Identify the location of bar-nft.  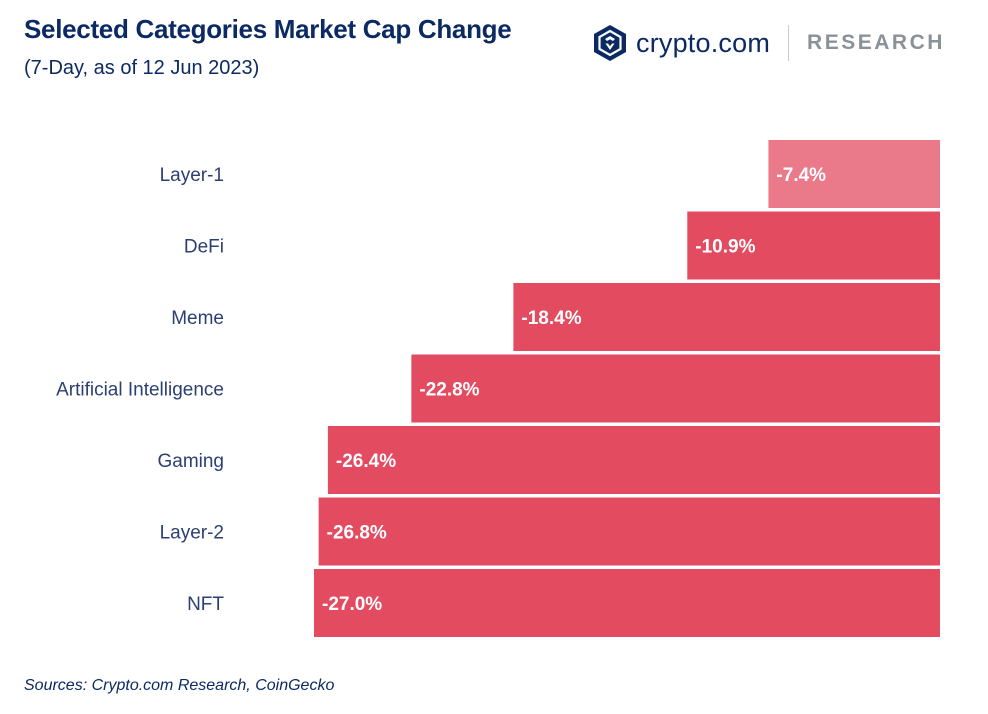
(627, 603).